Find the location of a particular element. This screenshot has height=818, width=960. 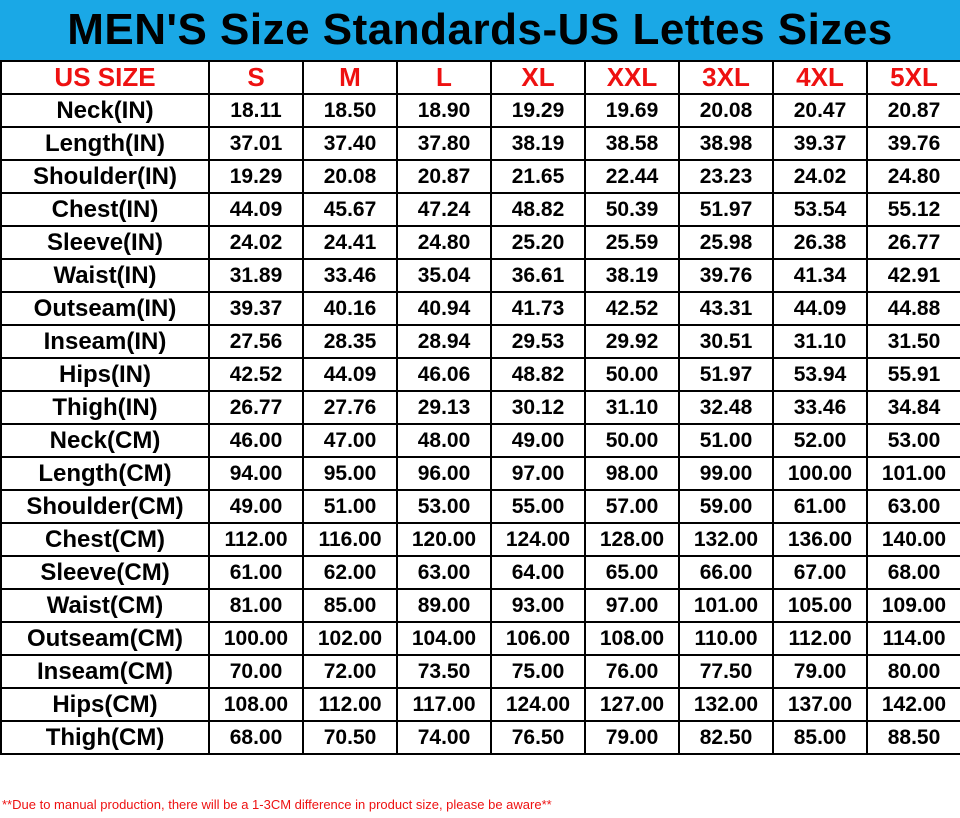

table-cell: 20.87 is located at coordinates (913, 110).